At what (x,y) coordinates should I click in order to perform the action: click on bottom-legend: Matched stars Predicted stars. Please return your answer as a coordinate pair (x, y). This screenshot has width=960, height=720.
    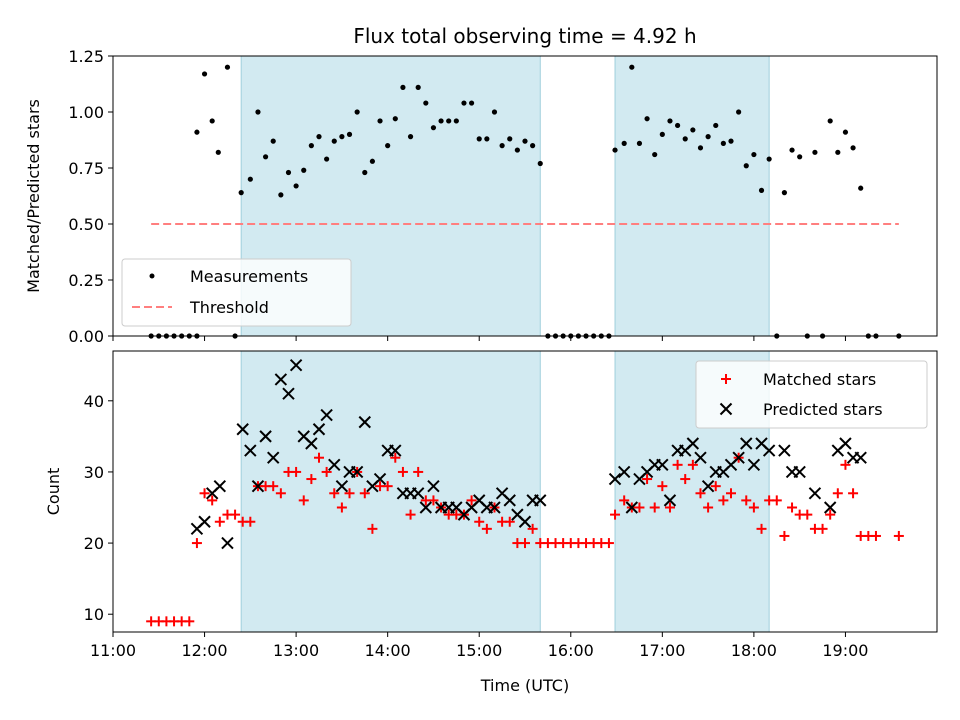
    Looking at the image, I should click on (811, 394).